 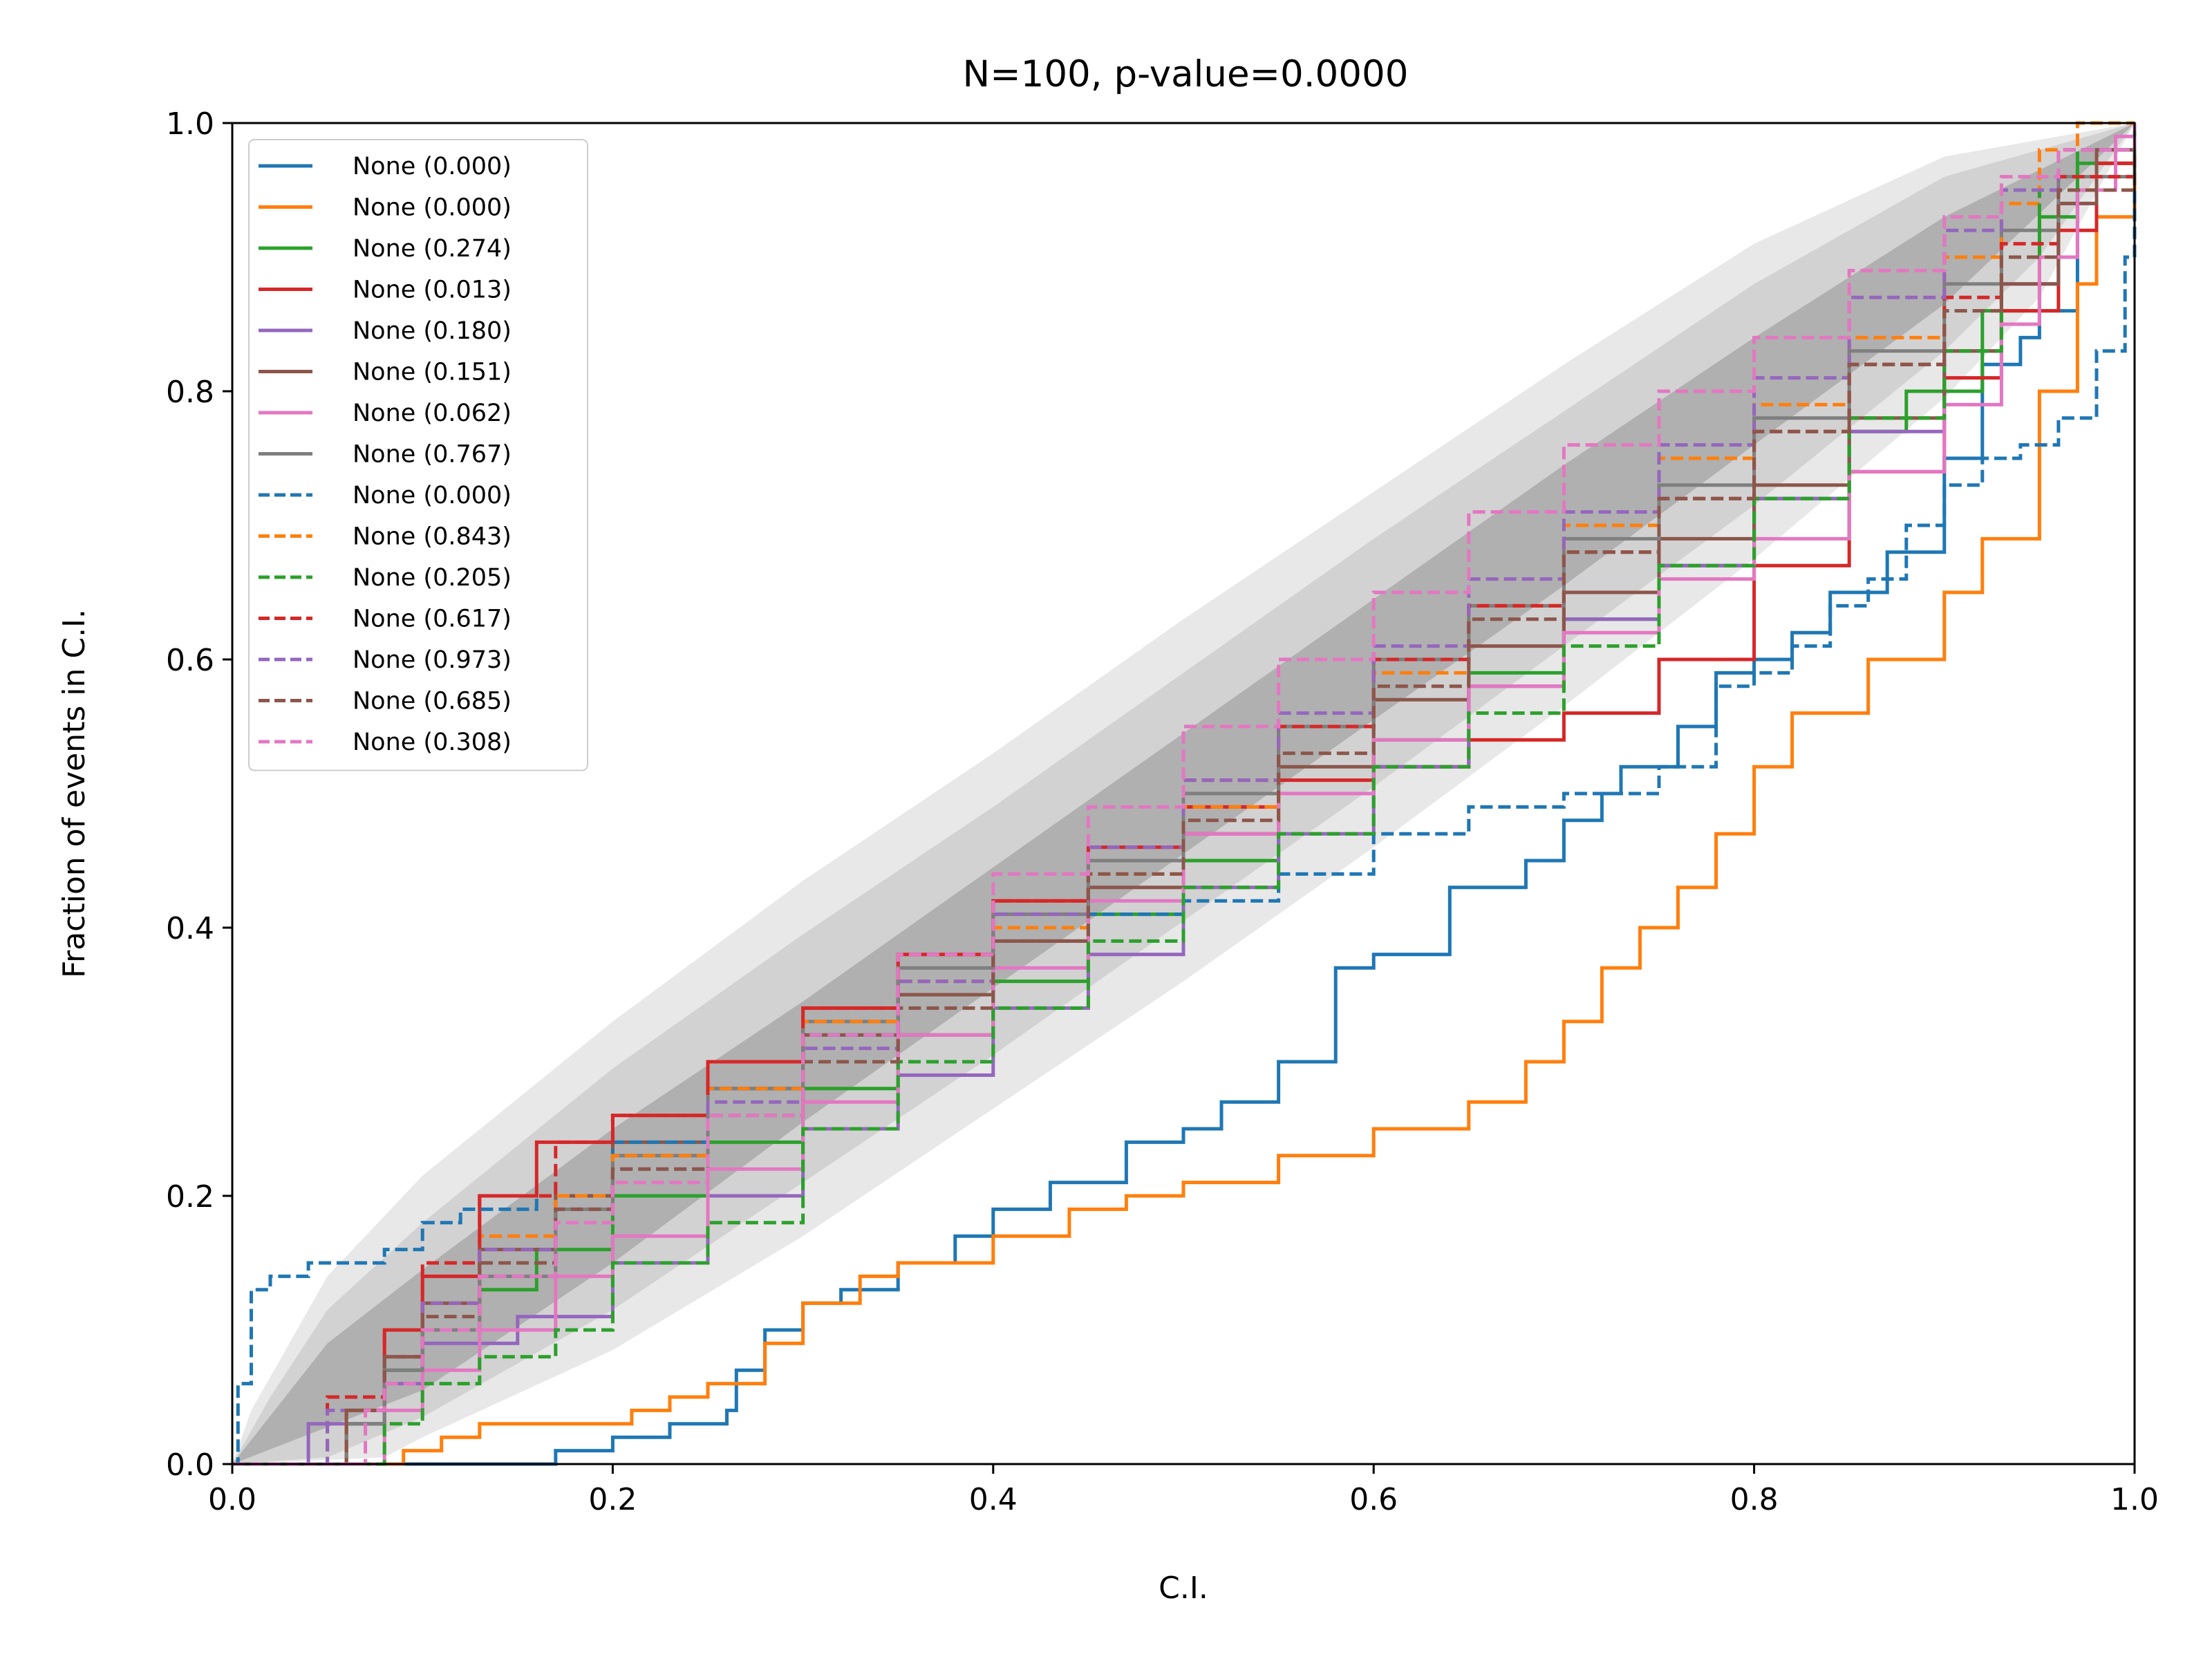 I want to click on legend-label: None (0.767), so click(x=433, y=455).